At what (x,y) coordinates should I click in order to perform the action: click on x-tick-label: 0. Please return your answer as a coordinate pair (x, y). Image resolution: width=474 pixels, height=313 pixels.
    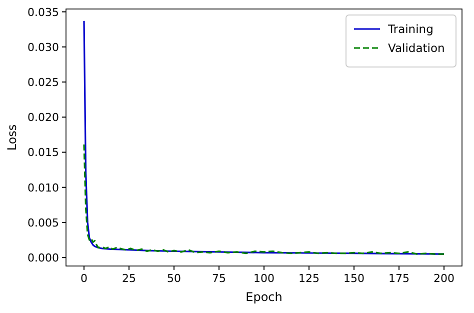
    Looking at the image, I should click on (84, 278).